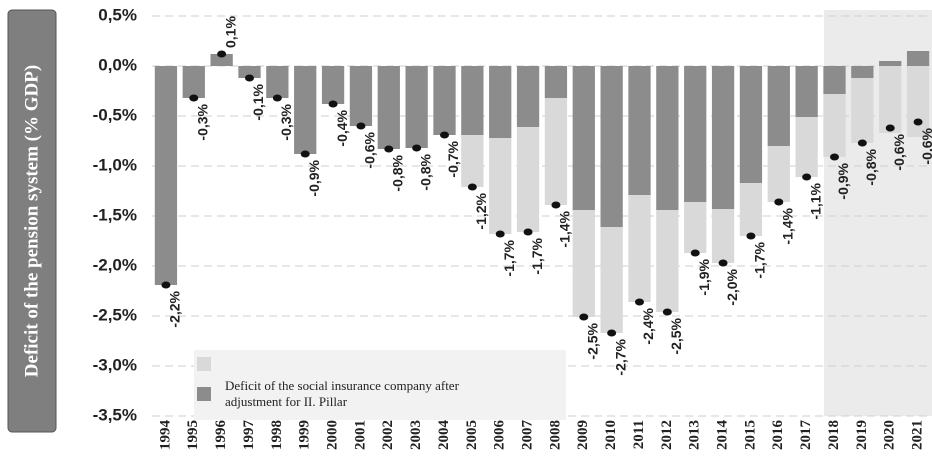 The image size is (932, 473). What do you see at coordinates (695, 435) in the screenshot?
I see `x-tick-label: 2013` at bounding box center [695, 435].